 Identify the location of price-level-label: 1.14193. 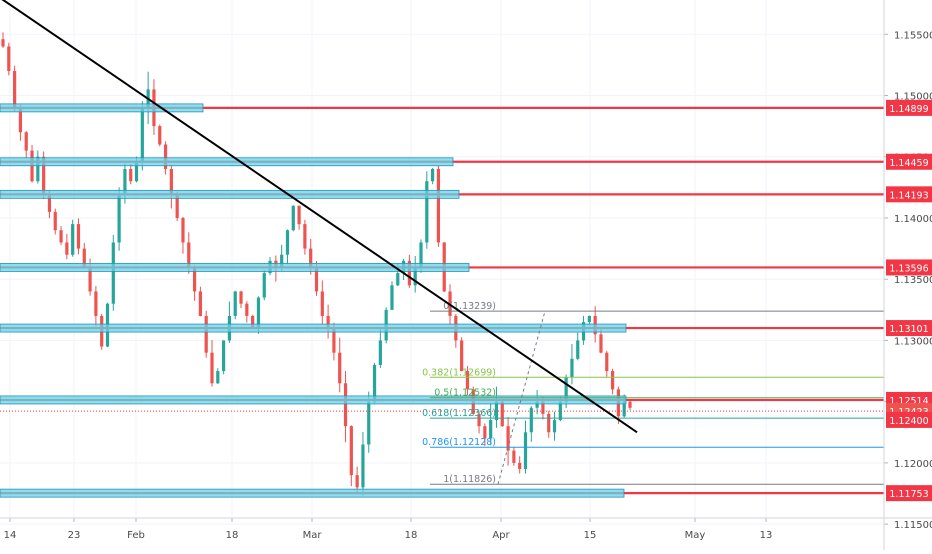
(908, 195).